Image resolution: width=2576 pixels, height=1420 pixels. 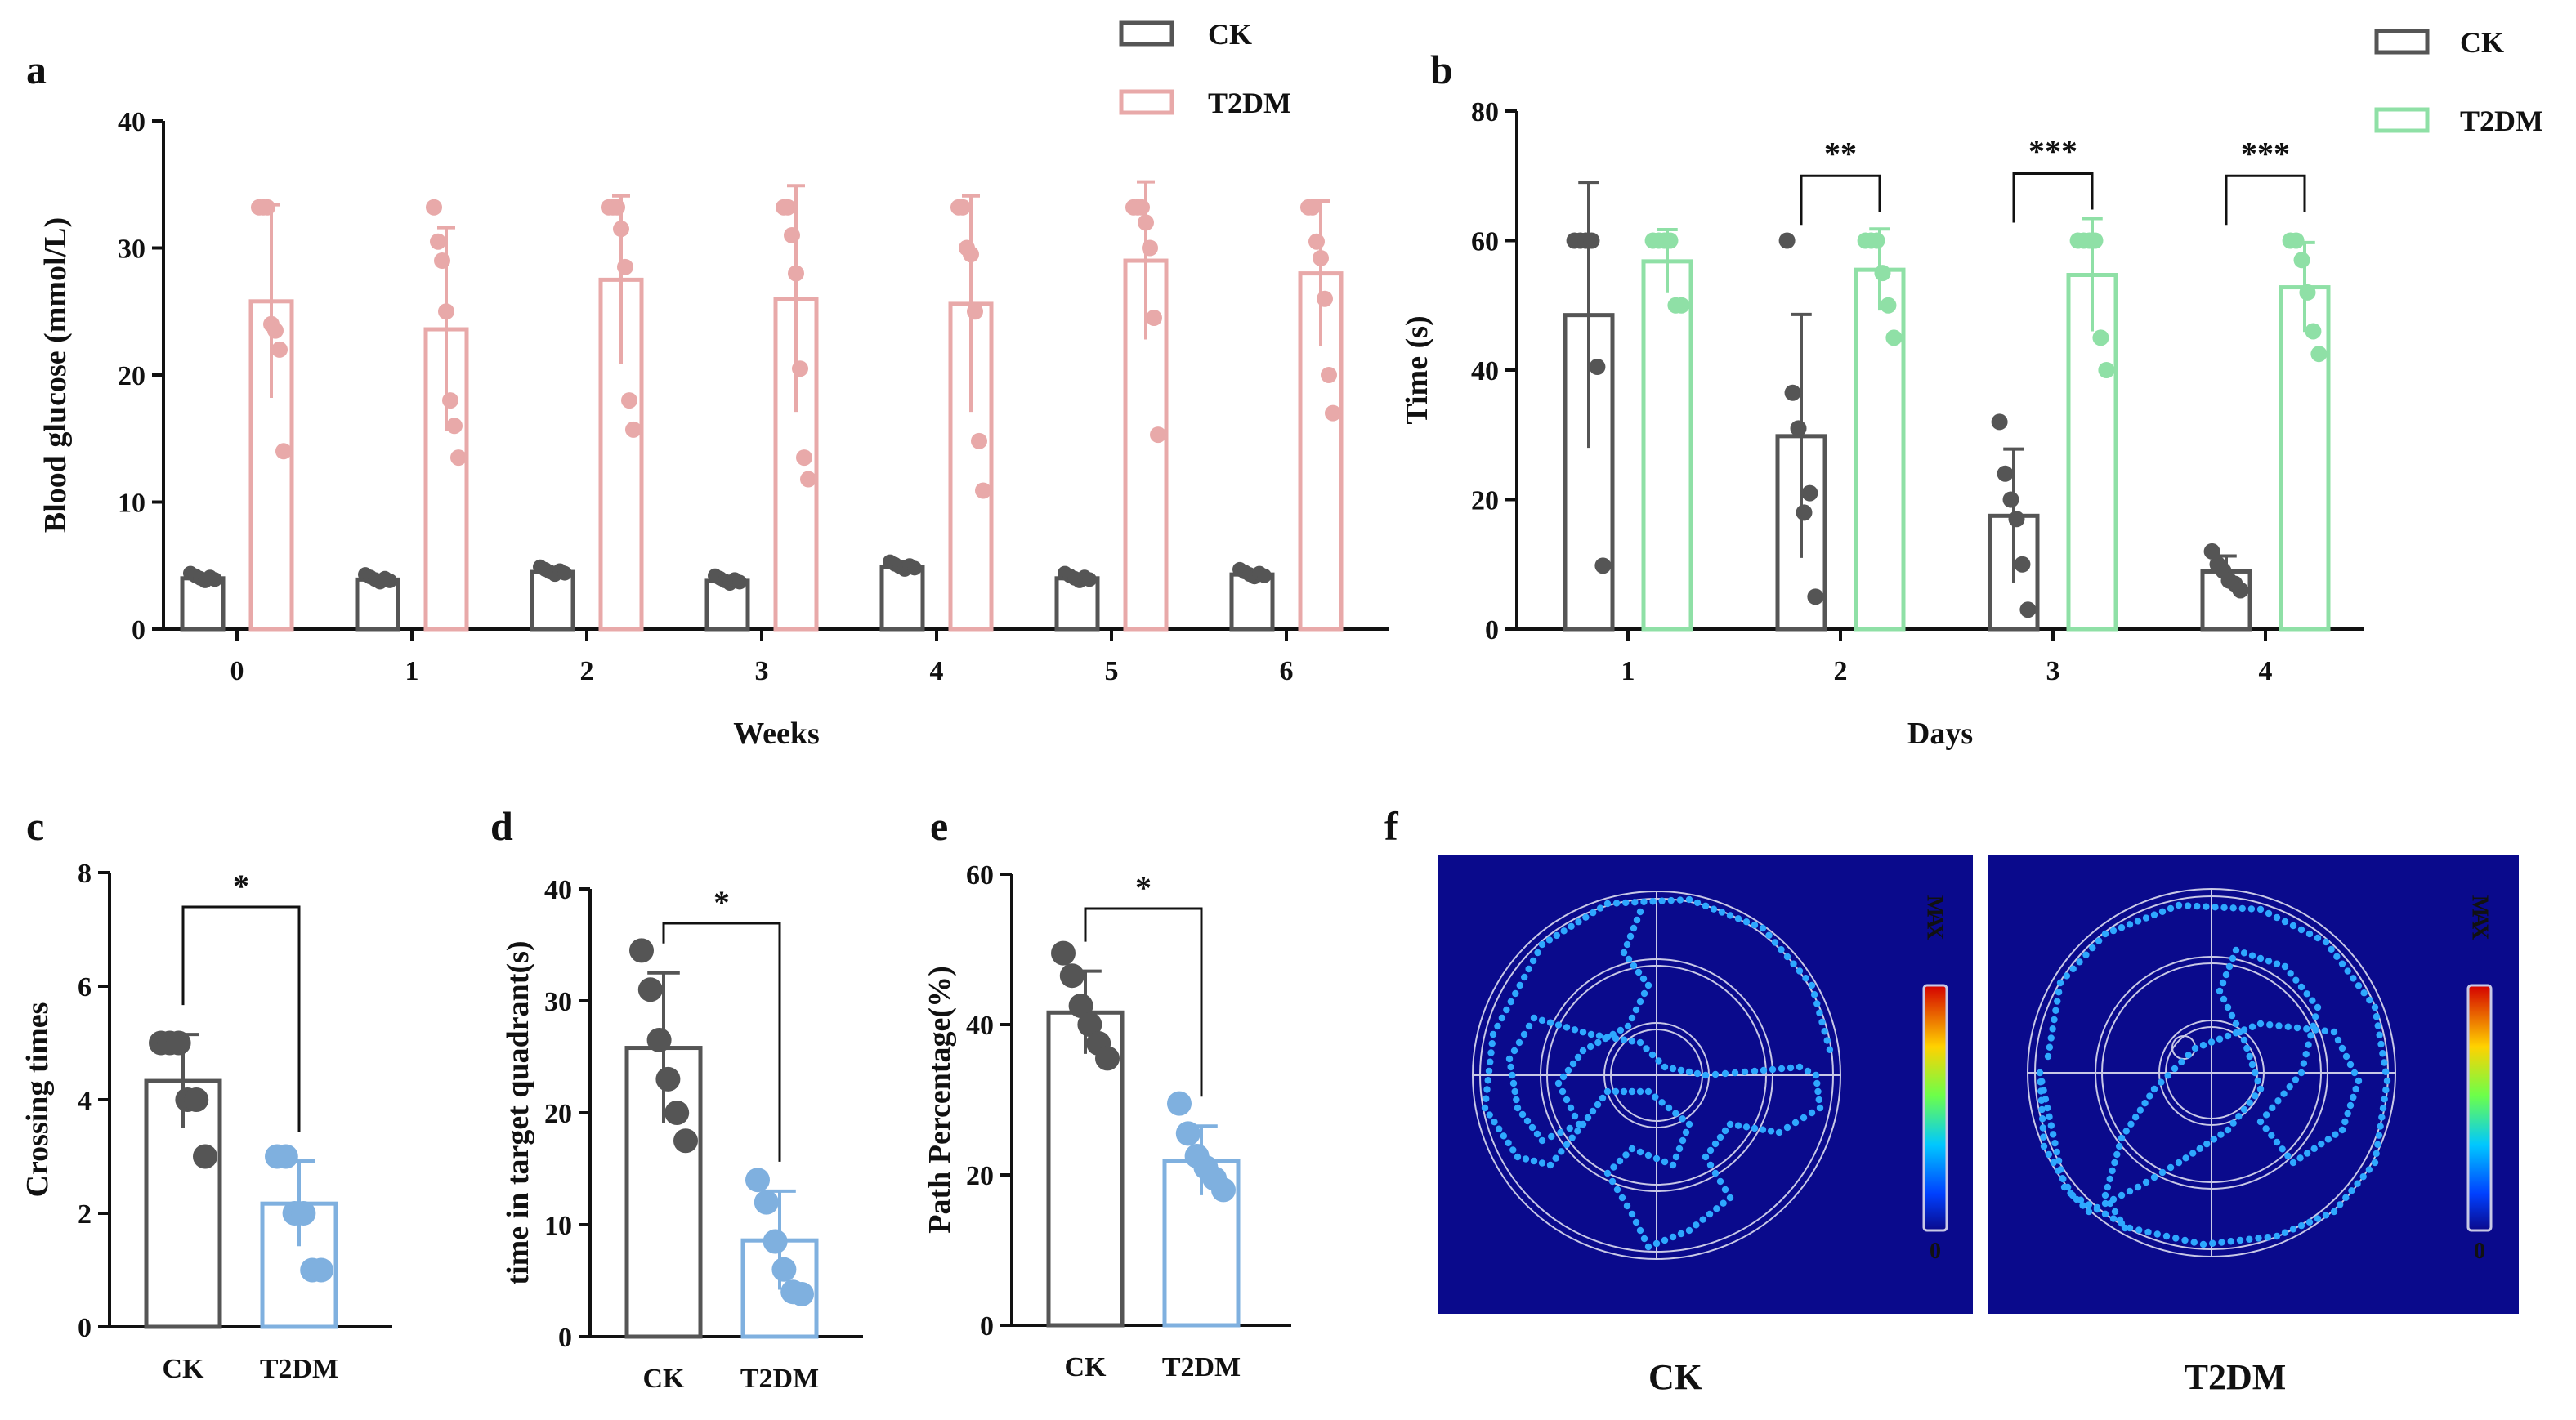 I want to click on chart-d-t2dm-point, so click(x=801, y=1293).